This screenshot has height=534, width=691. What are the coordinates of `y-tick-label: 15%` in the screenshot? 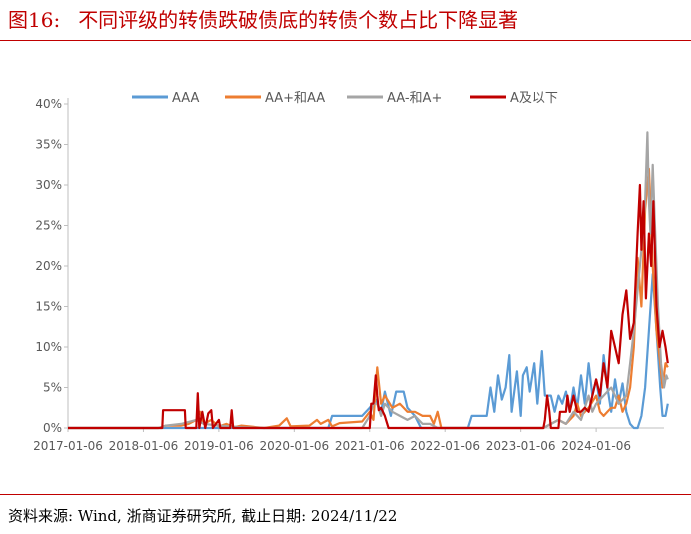 It's located at (48, 307).